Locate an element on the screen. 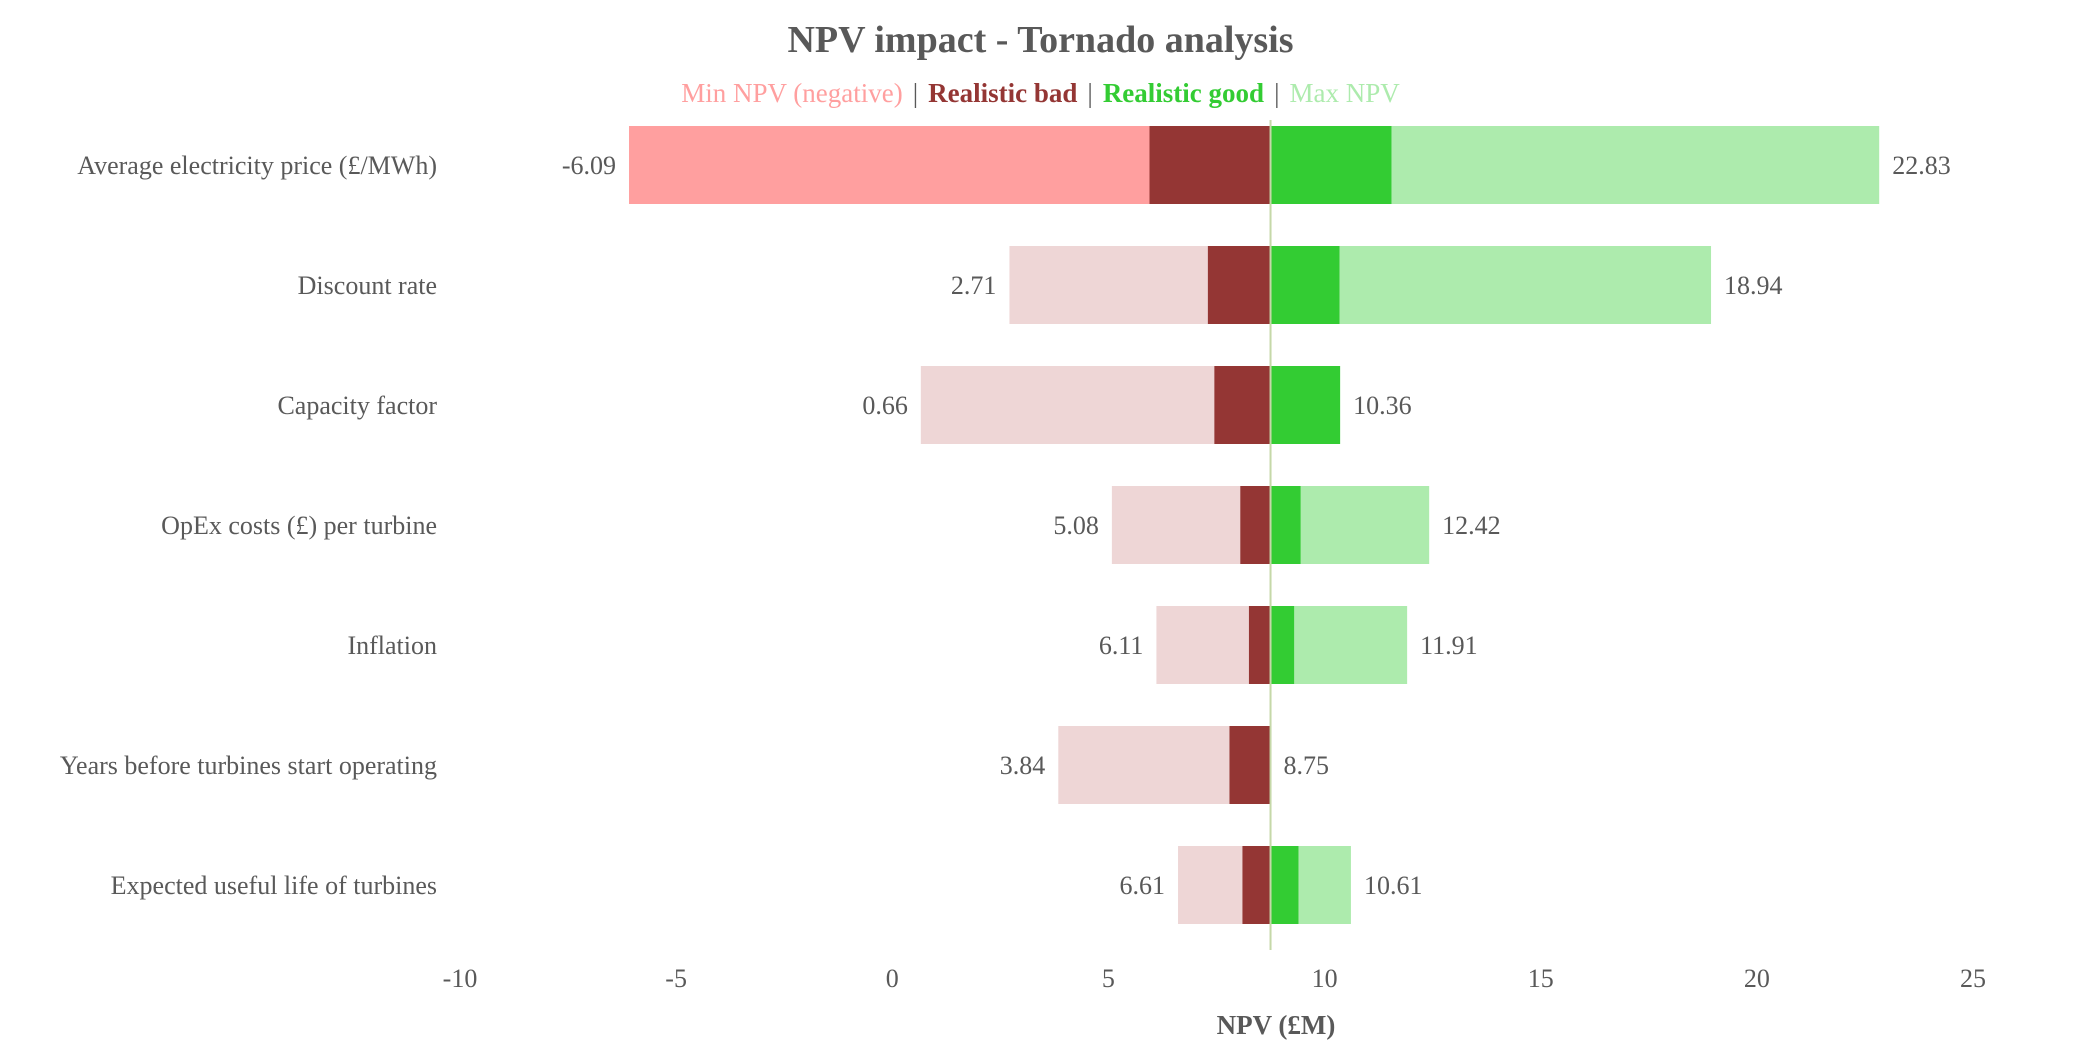 This screenshot has width=2081, height=1063. min-value-label: 2.71 is located at coordinates (974, 285).